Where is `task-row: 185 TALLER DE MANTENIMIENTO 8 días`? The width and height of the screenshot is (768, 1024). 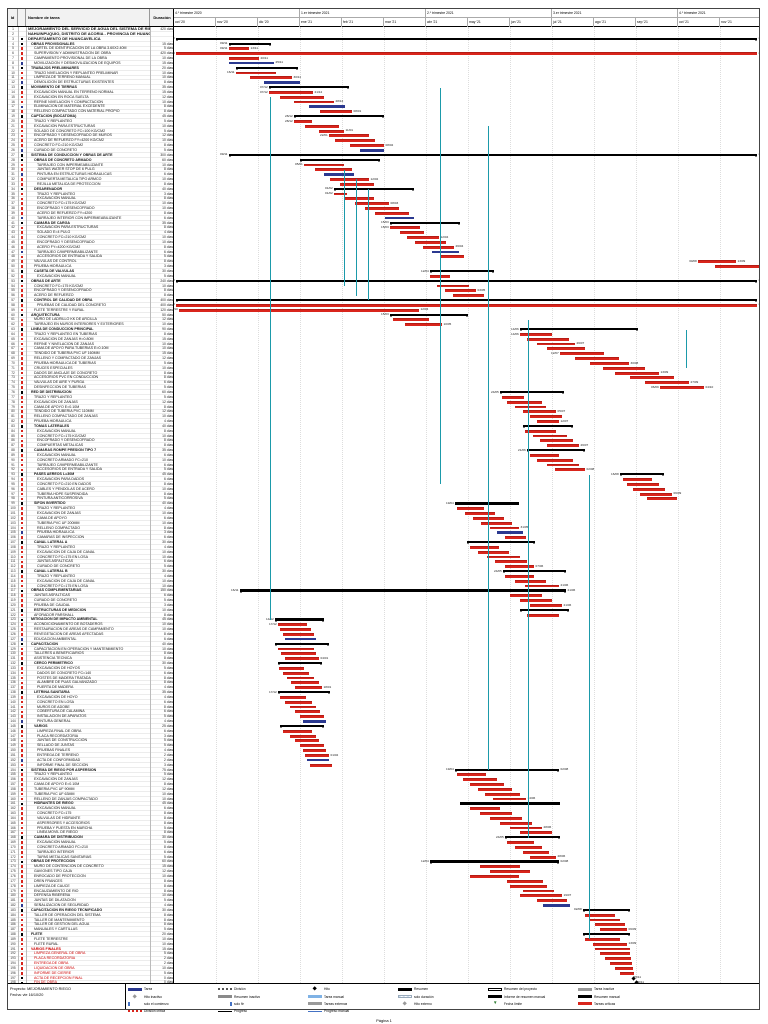
task-row: 185 TALLER DE MANTENIMIENTO 8 días is located at coordinates (90, 920).